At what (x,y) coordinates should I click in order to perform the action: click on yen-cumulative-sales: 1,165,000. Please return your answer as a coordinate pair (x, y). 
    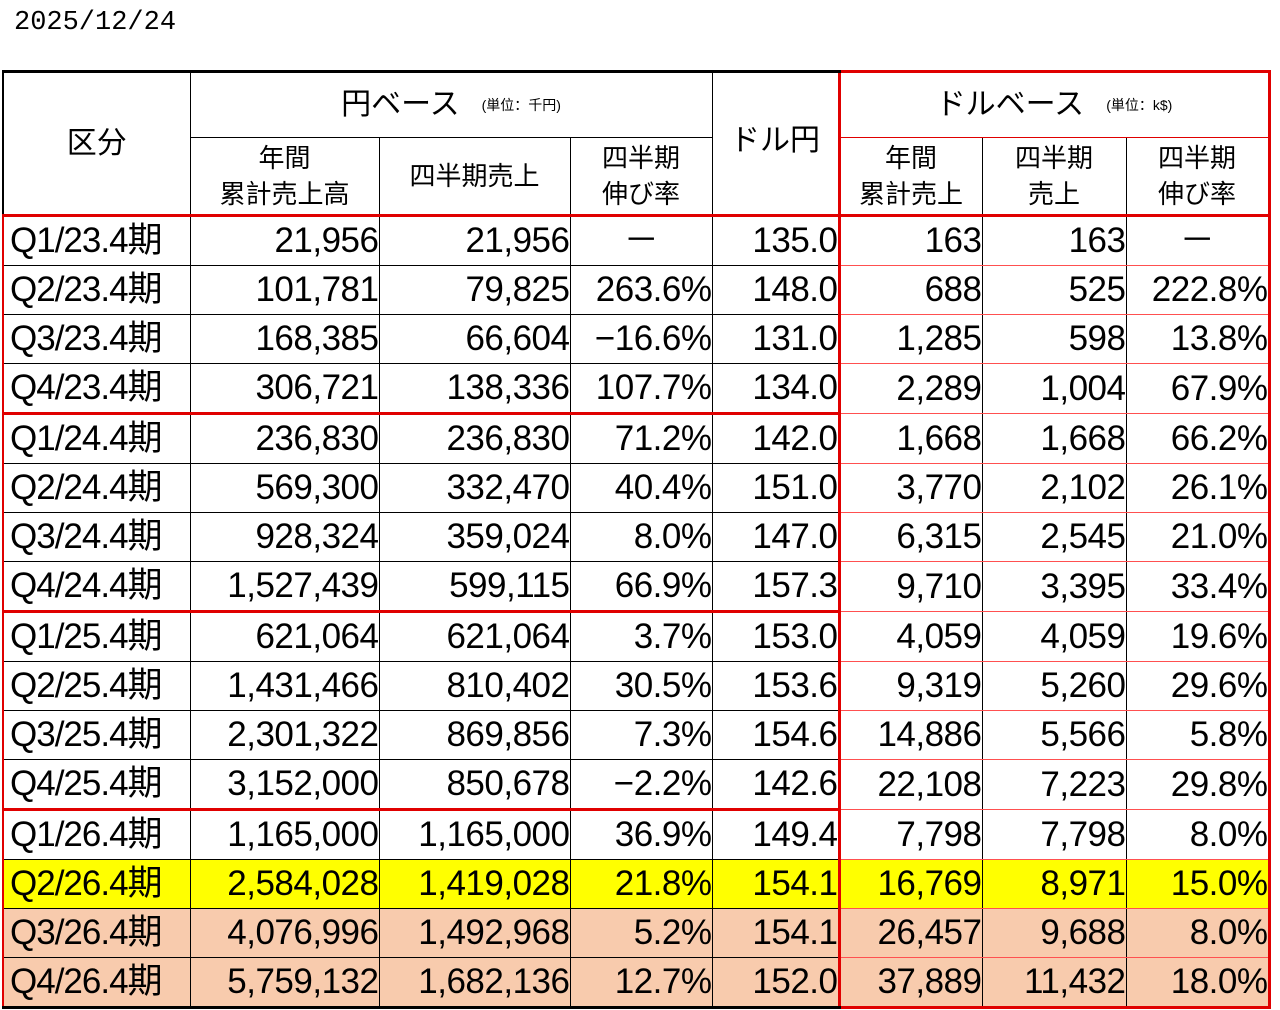
    Looking at the image, I should click on (284, 834).